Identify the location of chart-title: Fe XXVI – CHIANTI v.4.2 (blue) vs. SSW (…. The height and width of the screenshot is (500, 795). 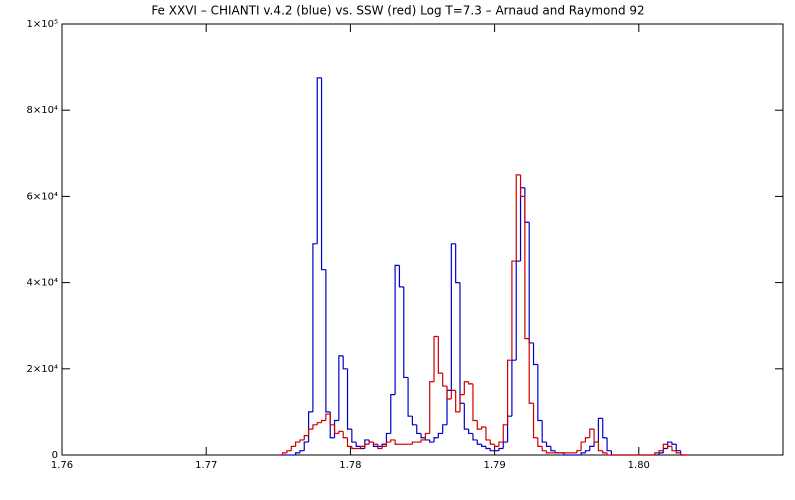
(397, 11).